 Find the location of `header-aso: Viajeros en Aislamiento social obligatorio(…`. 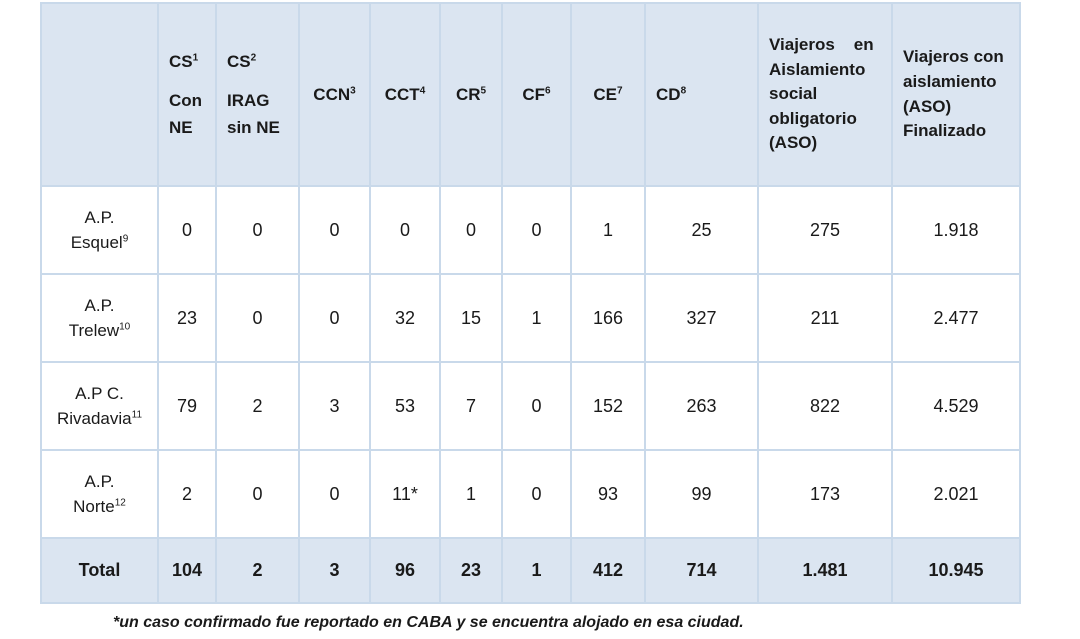

header-aso: Viajeros en Aislamiento social obligatorio(… is located at coordinates (825, 94).